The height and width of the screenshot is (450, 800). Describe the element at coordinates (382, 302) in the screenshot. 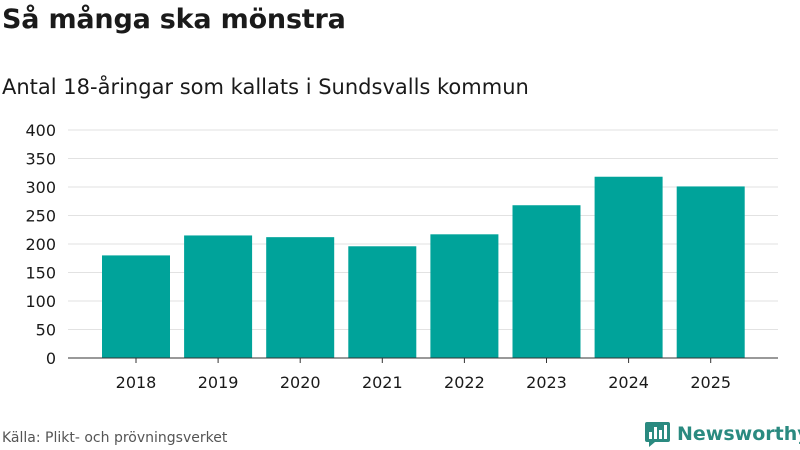

I see `bar-2021` at that location.